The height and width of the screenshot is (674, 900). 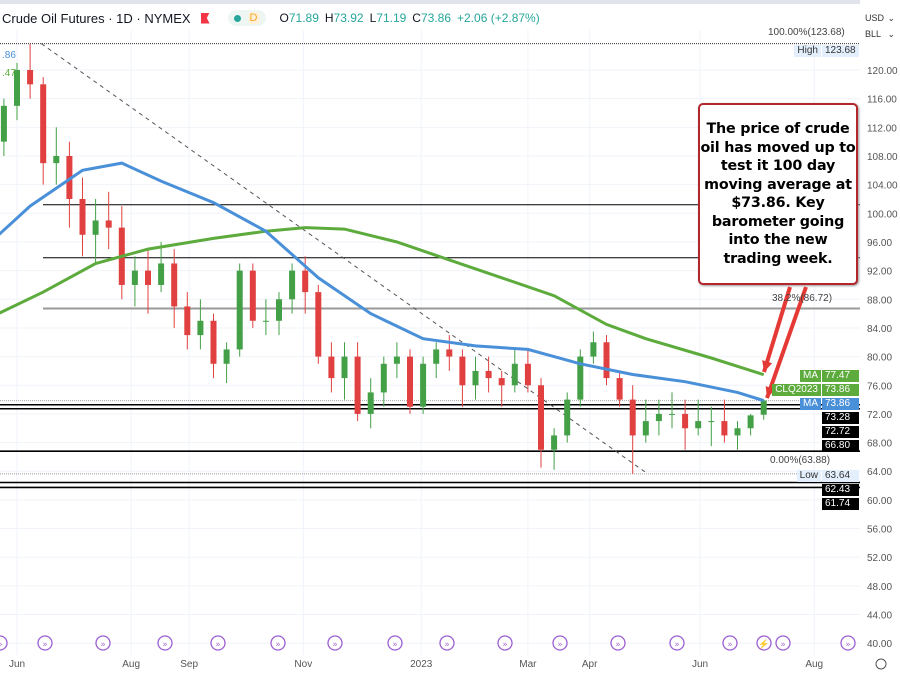 I want to click on y-tick-label: 68.00, so click(x=879, y=444).